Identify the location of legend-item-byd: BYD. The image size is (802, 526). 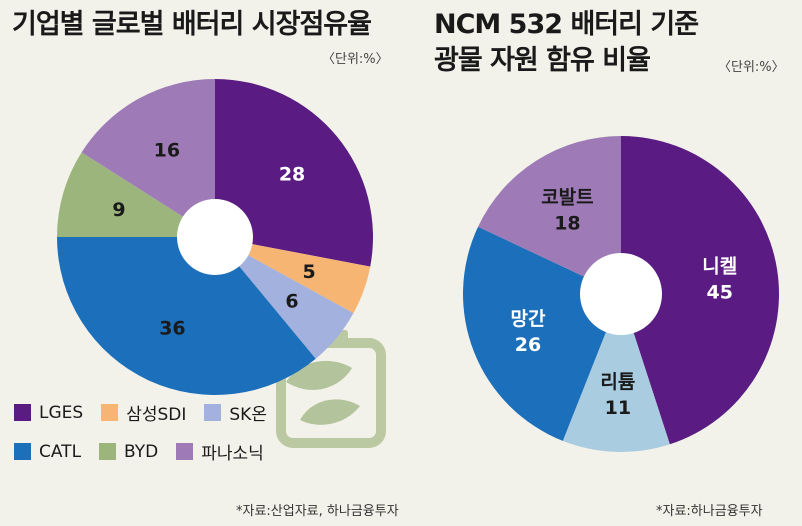
(128, 451).